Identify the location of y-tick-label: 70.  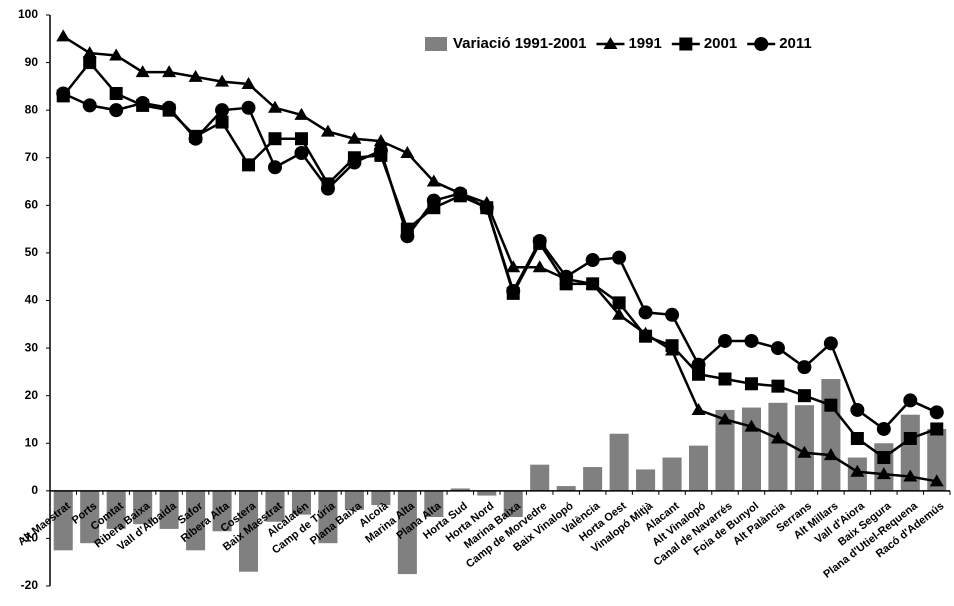
(32, 157).